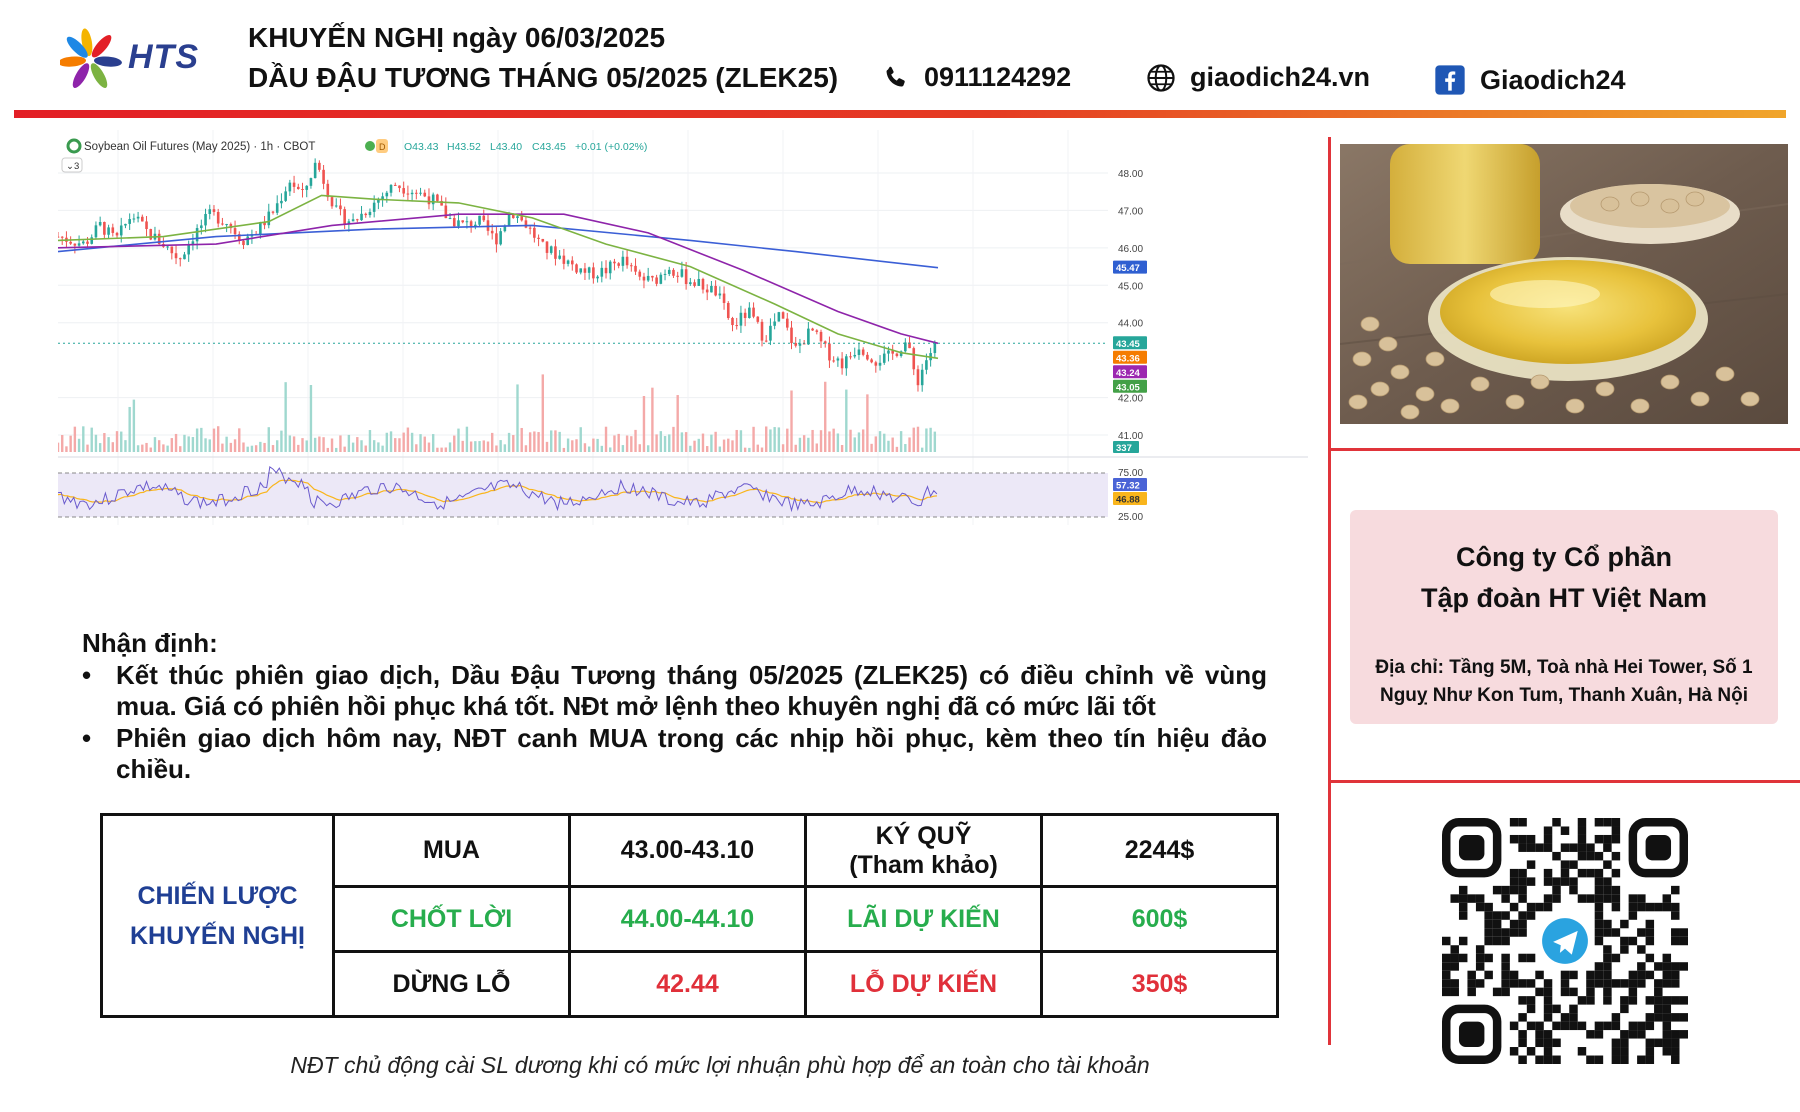 The height and width of the screenshot is (1112, 1800). I want to click on price-badge, so click(1130, 343).